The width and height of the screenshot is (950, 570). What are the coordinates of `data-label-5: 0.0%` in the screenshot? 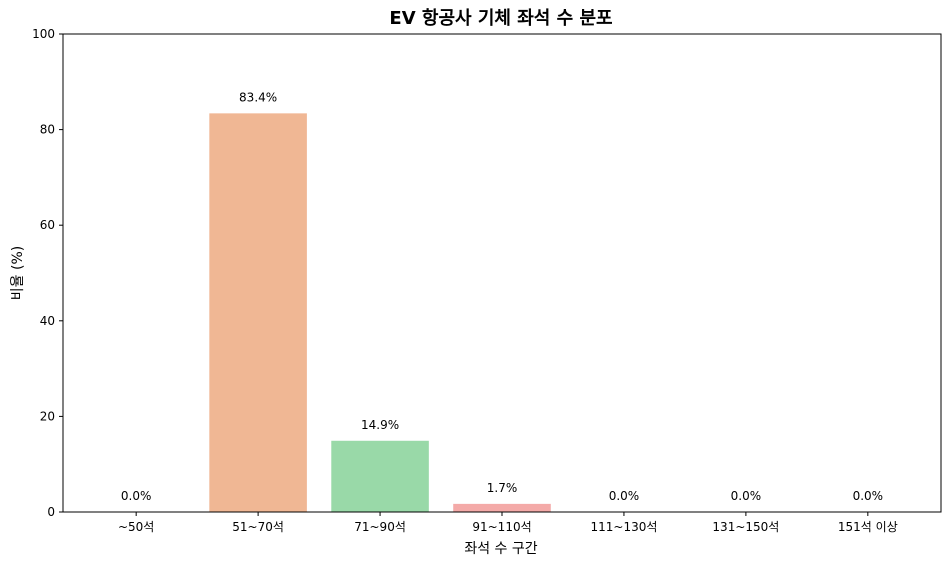 It's located at (624, 496).